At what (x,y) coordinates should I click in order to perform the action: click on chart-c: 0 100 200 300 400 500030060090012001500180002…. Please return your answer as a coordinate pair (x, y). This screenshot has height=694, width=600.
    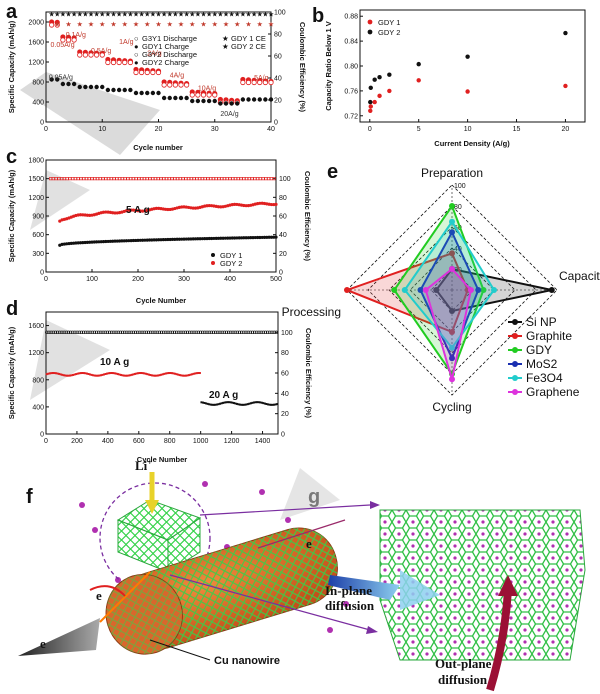
    Looking at the image, I should click on (159, 232).